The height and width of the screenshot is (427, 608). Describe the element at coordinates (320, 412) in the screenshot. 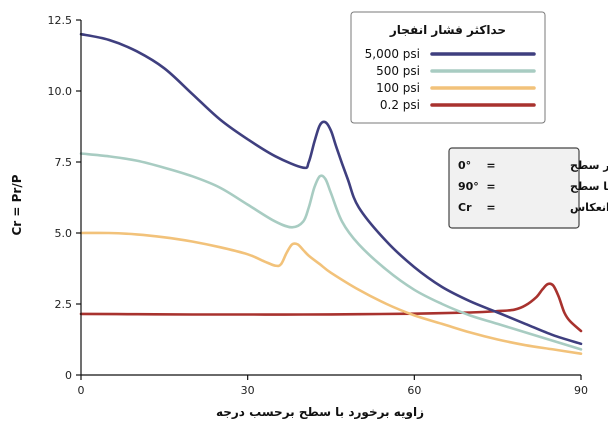

I see `x-axis-title: زاویه برخورد با سطح برحسب درجه` at that location.